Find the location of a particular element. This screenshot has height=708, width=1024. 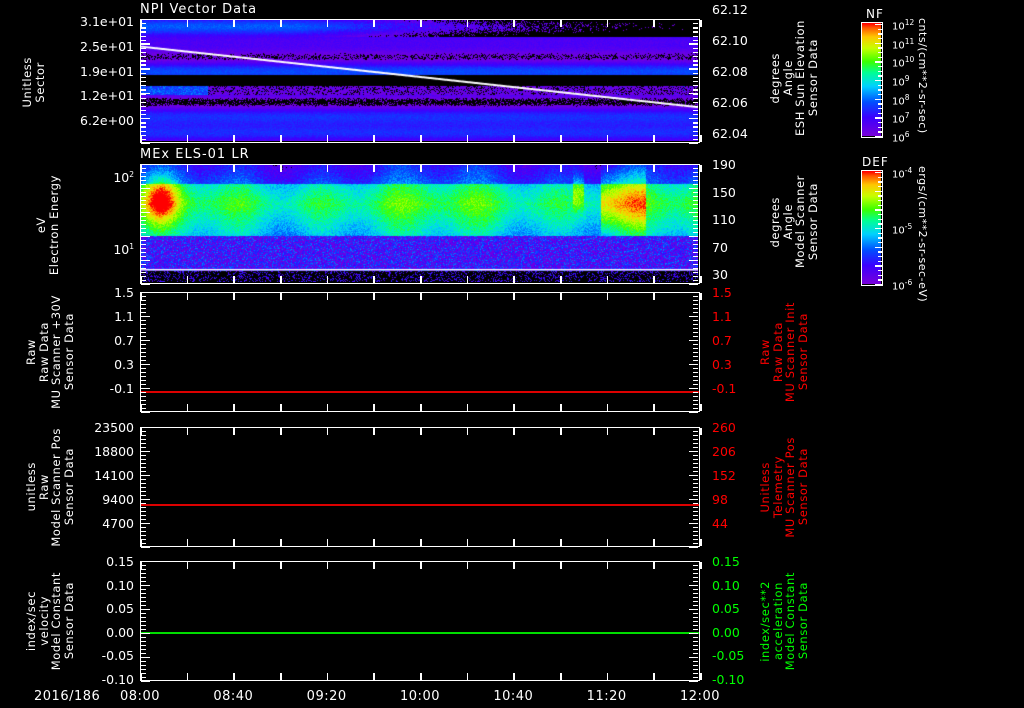

colorbar-tick-label: 10⁻⁵ is located at coordinates (902, 229).